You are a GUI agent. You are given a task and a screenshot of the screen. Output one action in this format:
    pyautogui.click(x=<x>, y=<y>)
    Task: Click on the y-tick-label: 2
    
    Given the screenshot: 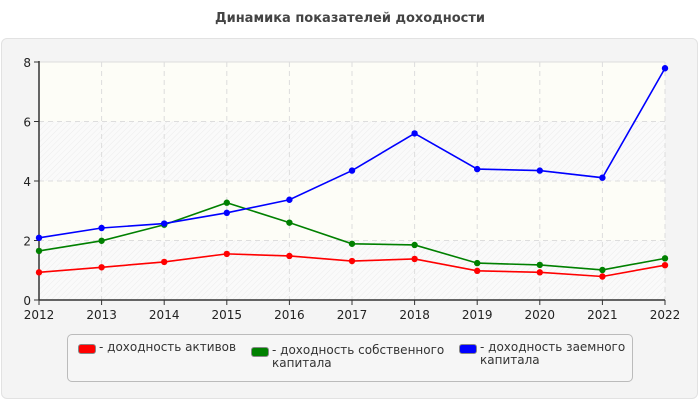 What is the action you would take?
    pyautogui.click(x=27, y=242)
    